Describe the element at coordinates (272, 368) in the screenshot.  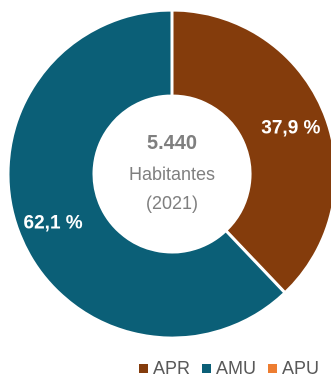
I see `legend-swatch-apu` at that location.